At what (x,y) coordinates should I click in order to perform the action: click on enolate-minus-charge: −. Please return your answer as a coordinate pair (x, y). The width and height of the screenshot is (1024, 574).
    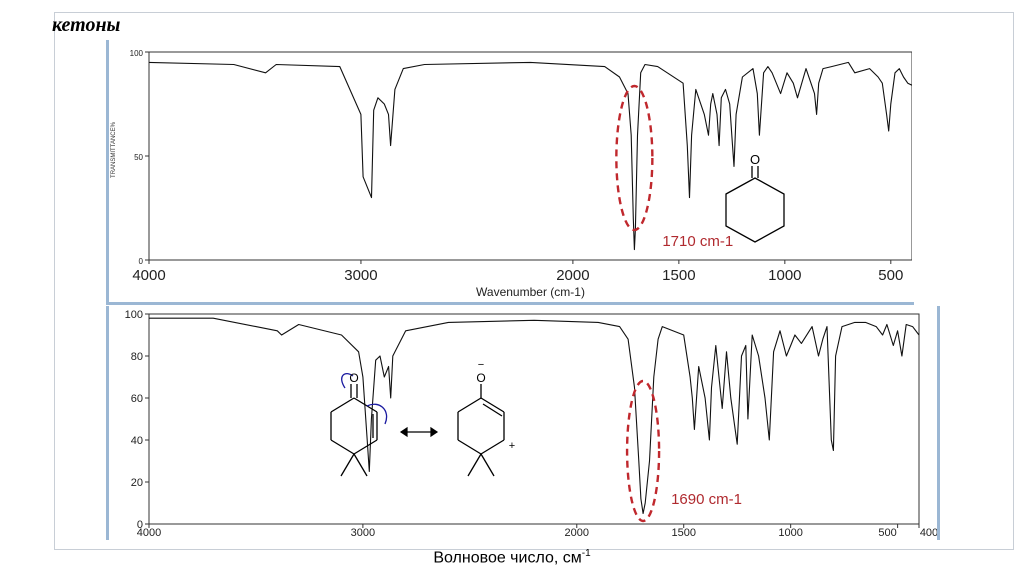
    Looking at the image, I should click on (481, 365).